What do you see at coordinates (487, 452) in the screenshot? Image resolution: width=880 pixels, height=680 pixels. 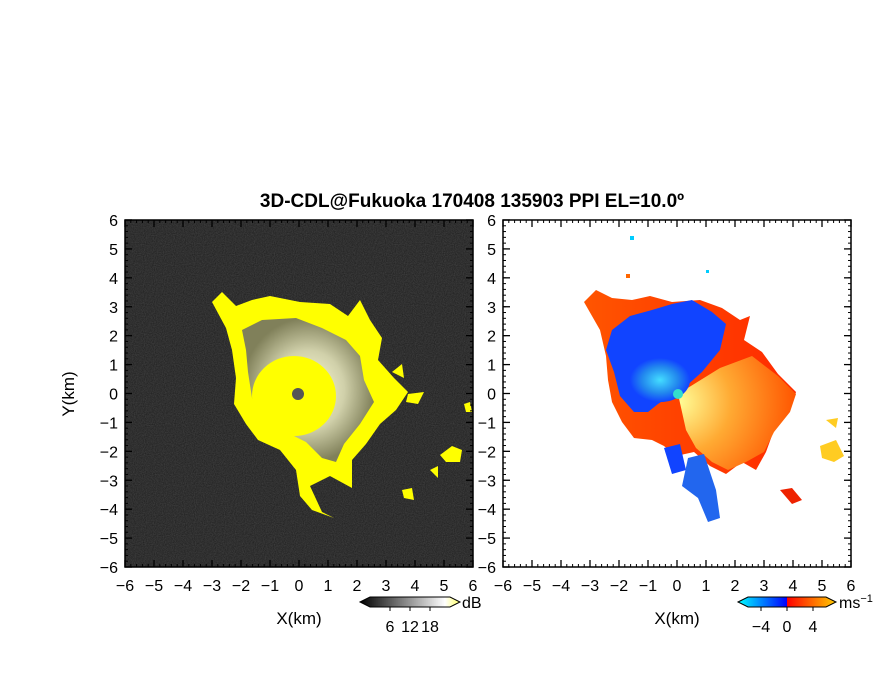 I see `velocity-y-tick-label: −2` at bounding box center [487, 452].